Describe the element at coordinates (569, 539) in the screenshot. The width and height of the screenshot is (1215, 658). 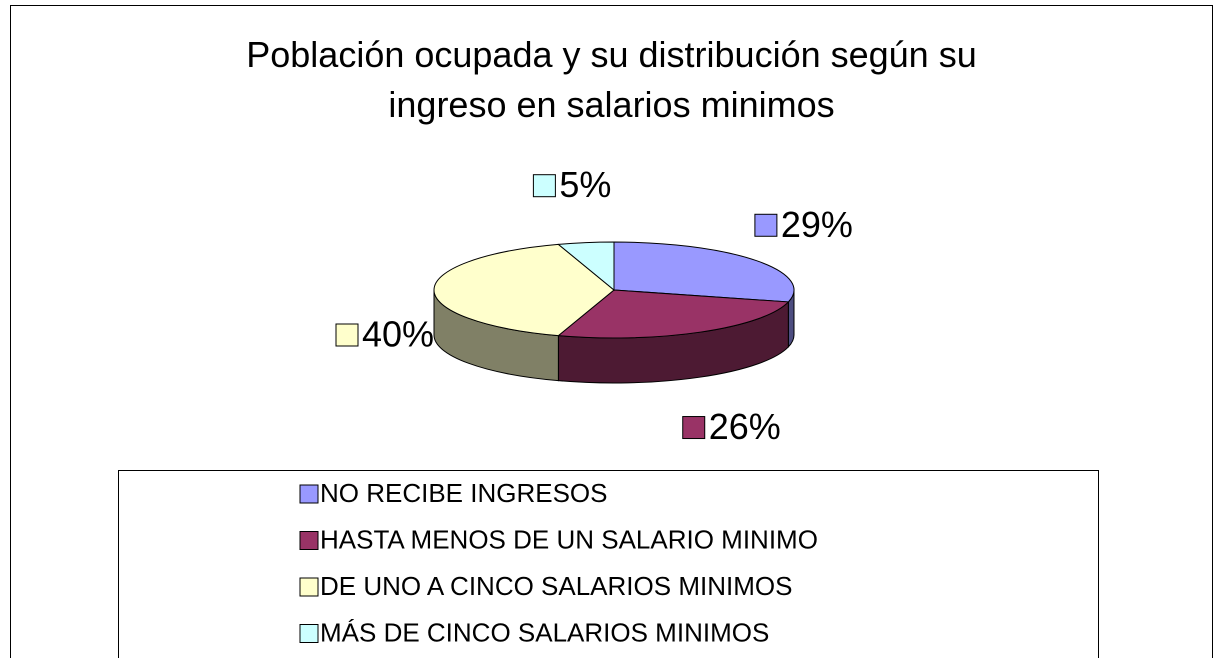
I see `legend-label: HASTA MENOS DE UN SALARIO MINIMO` at that location.